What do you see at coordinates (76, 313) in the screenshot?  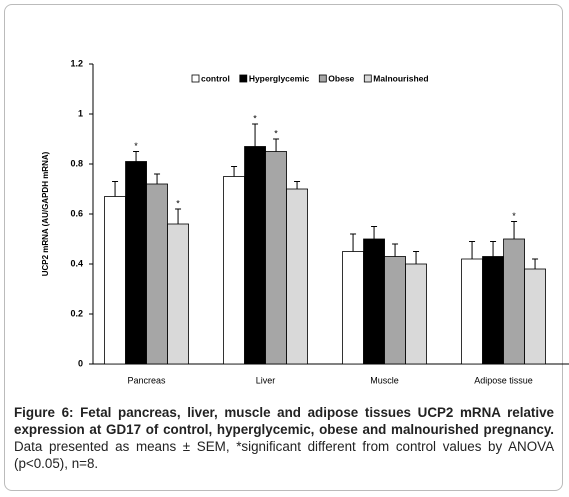 I see `y-tick-label: 0.2` at bounding box center [76, 313].